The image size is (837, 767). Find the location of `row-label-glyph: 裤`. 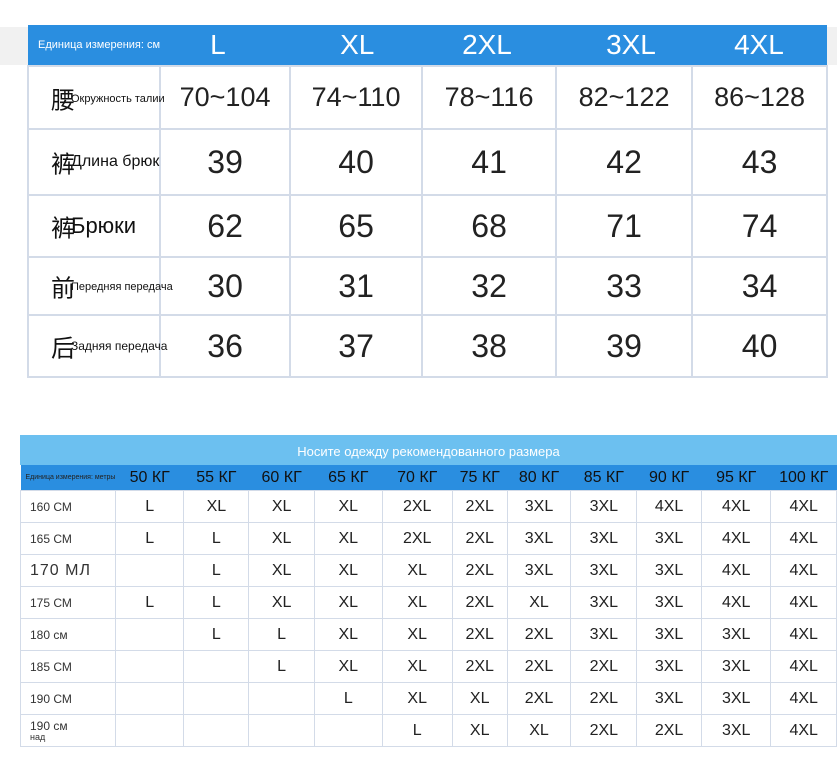

row-label-glyph: 裤 is located at coordinates (63, 228).